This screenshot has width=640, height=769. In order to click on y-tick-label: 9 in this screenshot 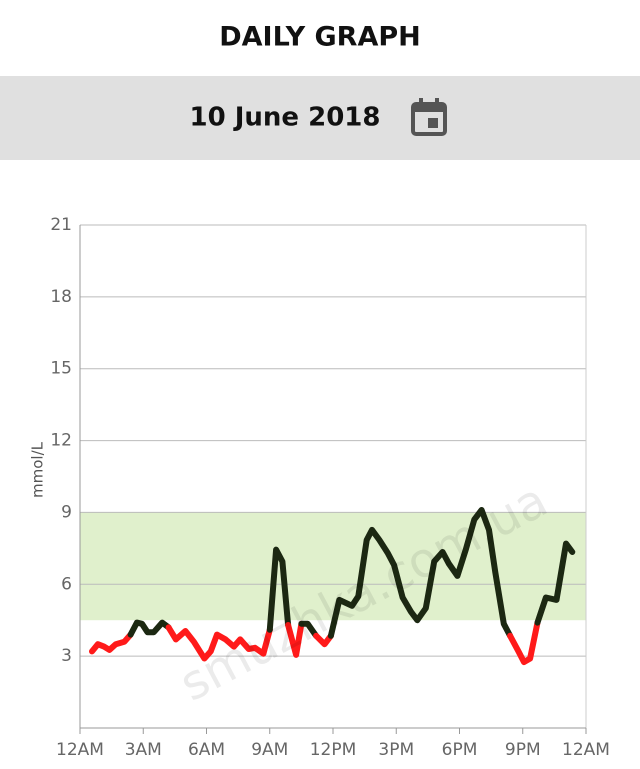, I will do `click(66, 512)`.